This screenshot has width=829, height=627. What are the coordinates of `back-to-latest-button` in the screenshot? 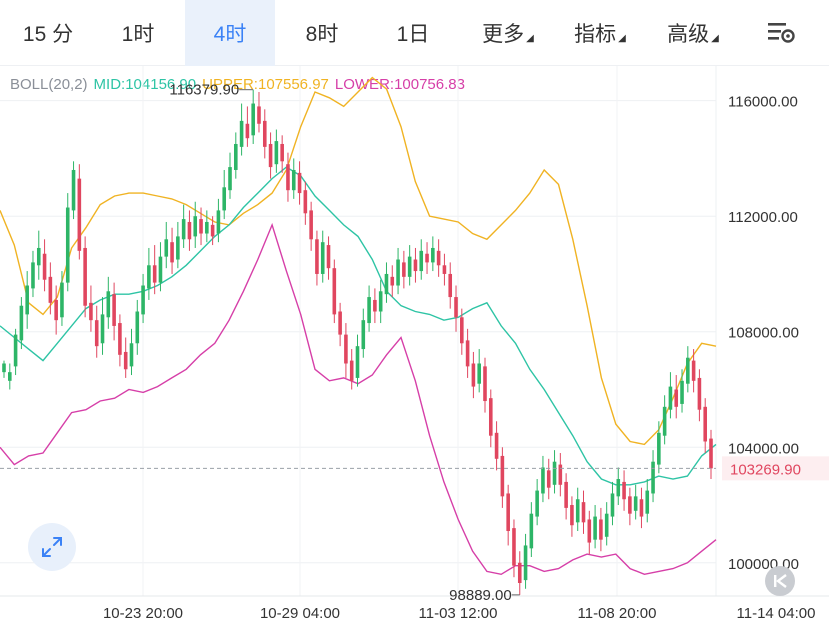 It's located at (780, 581).